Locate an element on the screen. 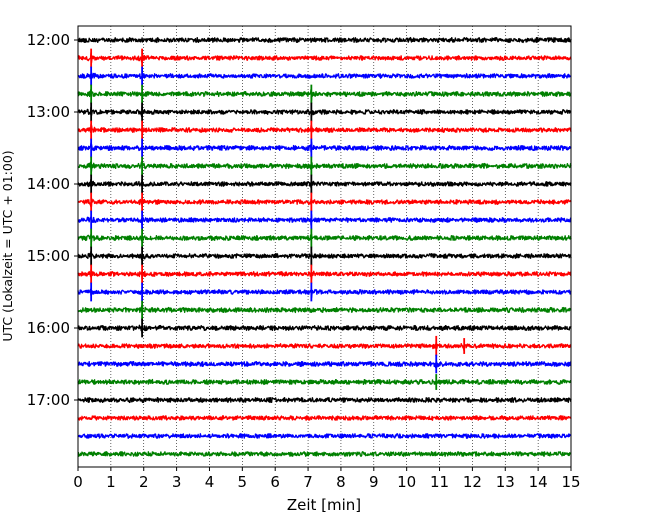 This screenshot has width=650, height=520. x-tick-label: 13 is located at coordinates (505, 482).